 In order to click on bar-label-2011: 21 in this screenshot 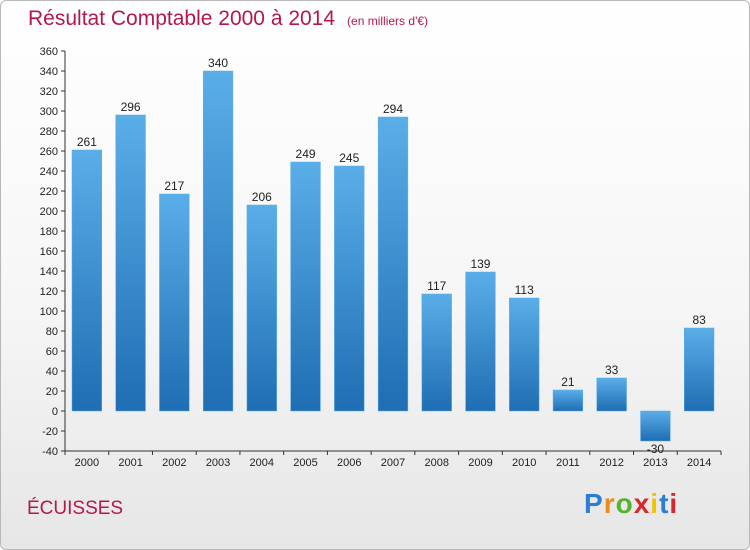, I will do `click(568, 382)`.